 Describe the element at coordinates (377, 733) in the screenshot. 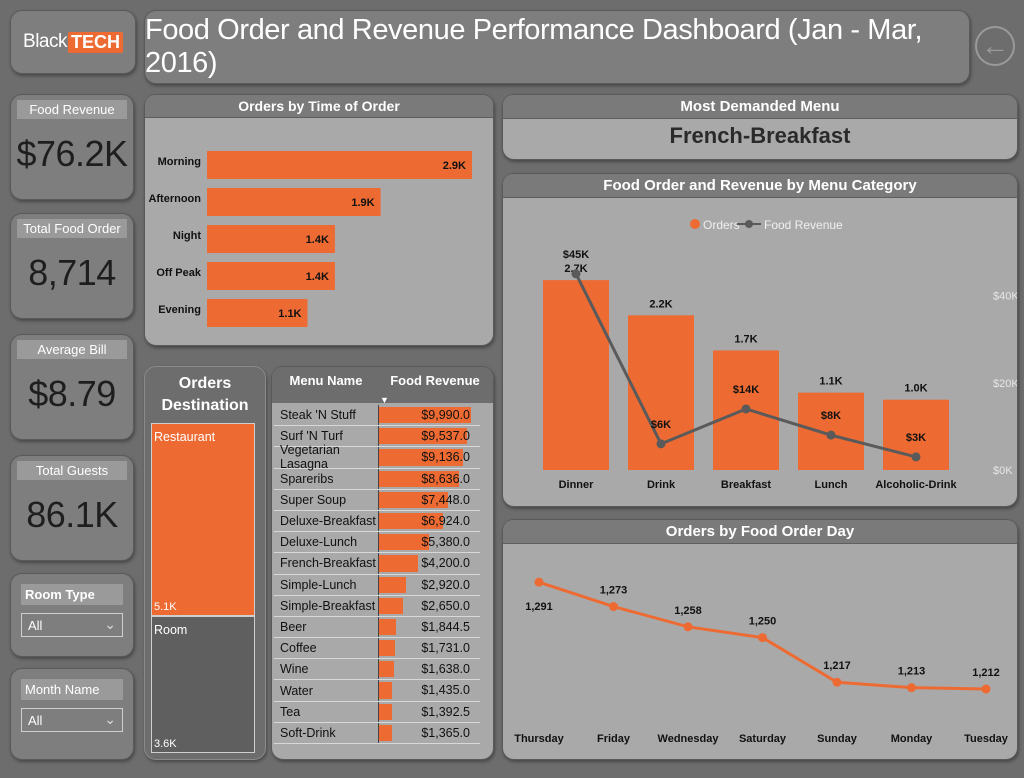

I see `table-row: Soft-Drink $1,365.0` at that location.